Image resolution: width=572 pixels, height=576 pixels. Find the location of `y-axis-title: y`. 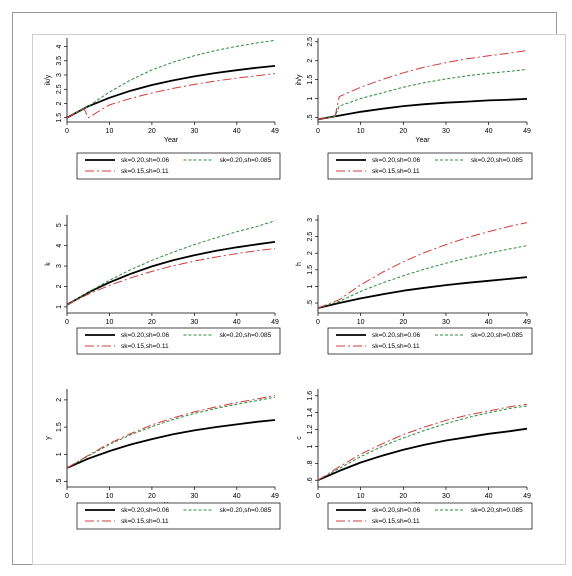

y-axis-title: y is located at coordinates (48, 438).